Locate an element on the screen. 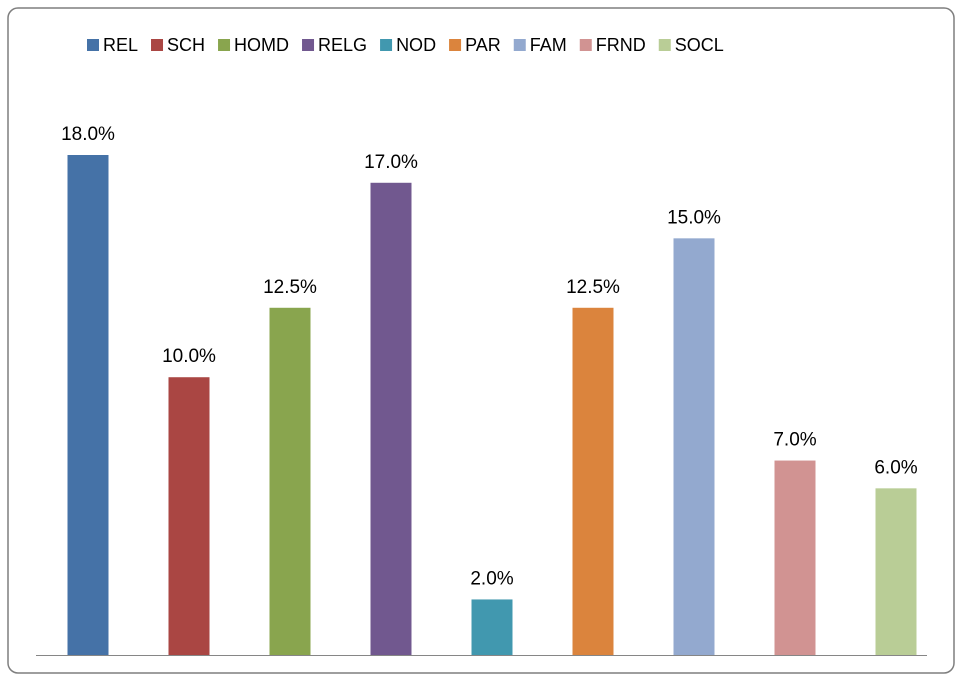 Image resolution: width=963 pixels, height=681 pixels. legend-label: RELG is located at coordinates (342, 45).